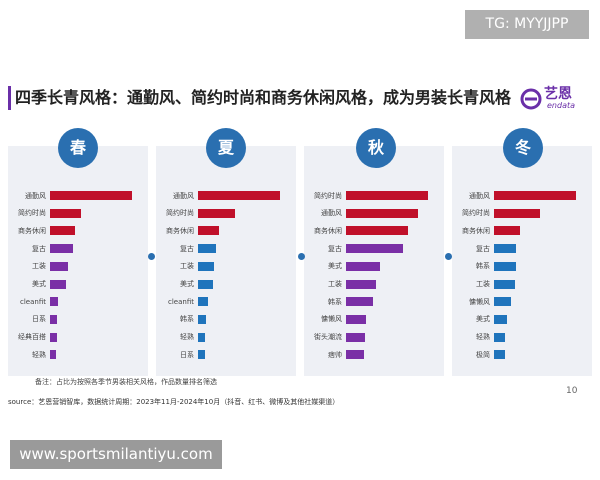 Image resolution: width=600 pixels, height=480 pixels. Describe the element at coordinates (523, 148) in the screenshot. I see `season-badge: 冬` at that location.